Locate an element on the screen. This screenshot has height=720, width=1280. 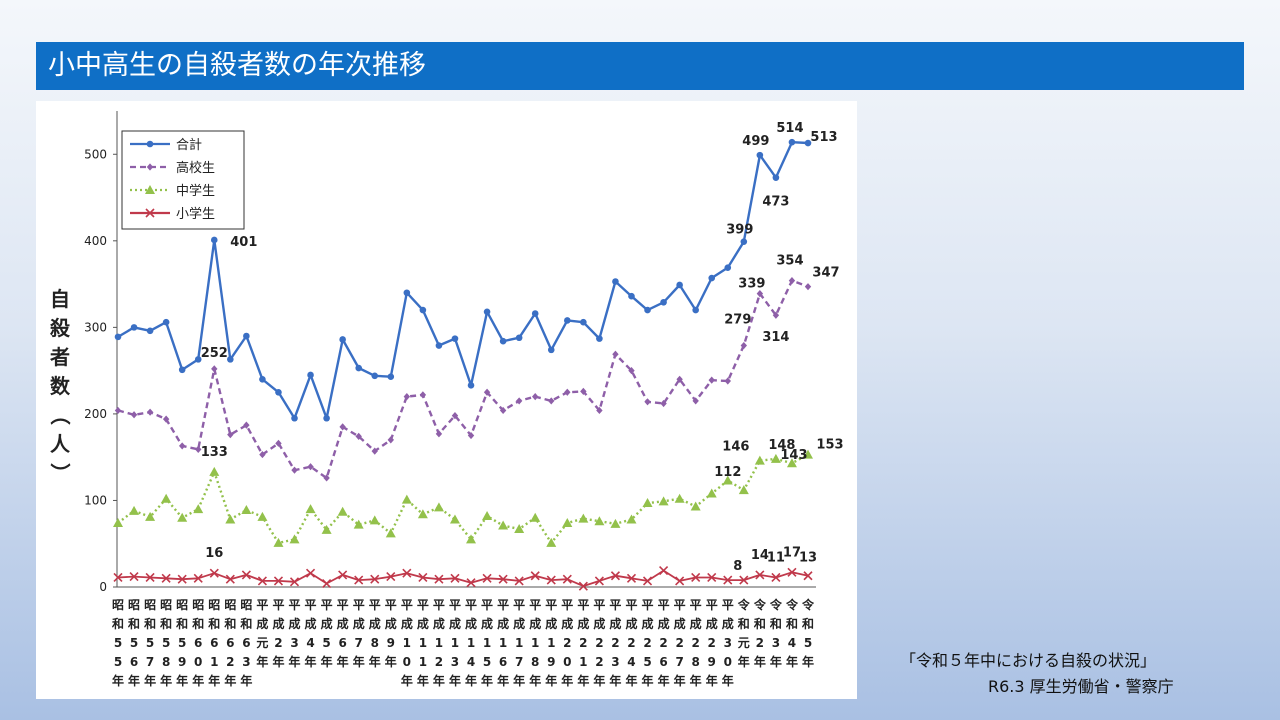
y-tick-label: 100 is located at coordinates (95, 500).